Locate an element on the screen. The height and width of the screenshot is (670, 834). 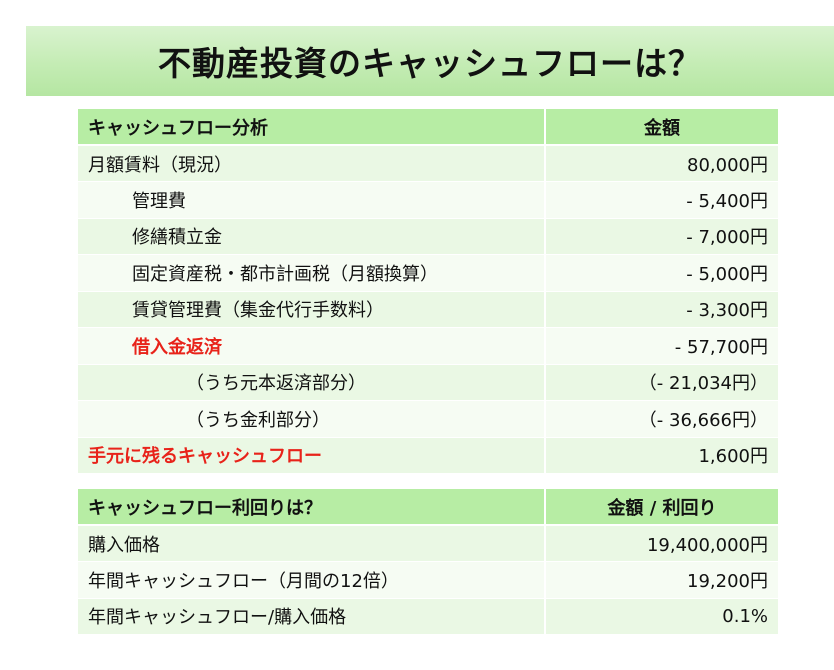
table-row: 管理費 - 5,400円 is located at coordinates (428, 200).